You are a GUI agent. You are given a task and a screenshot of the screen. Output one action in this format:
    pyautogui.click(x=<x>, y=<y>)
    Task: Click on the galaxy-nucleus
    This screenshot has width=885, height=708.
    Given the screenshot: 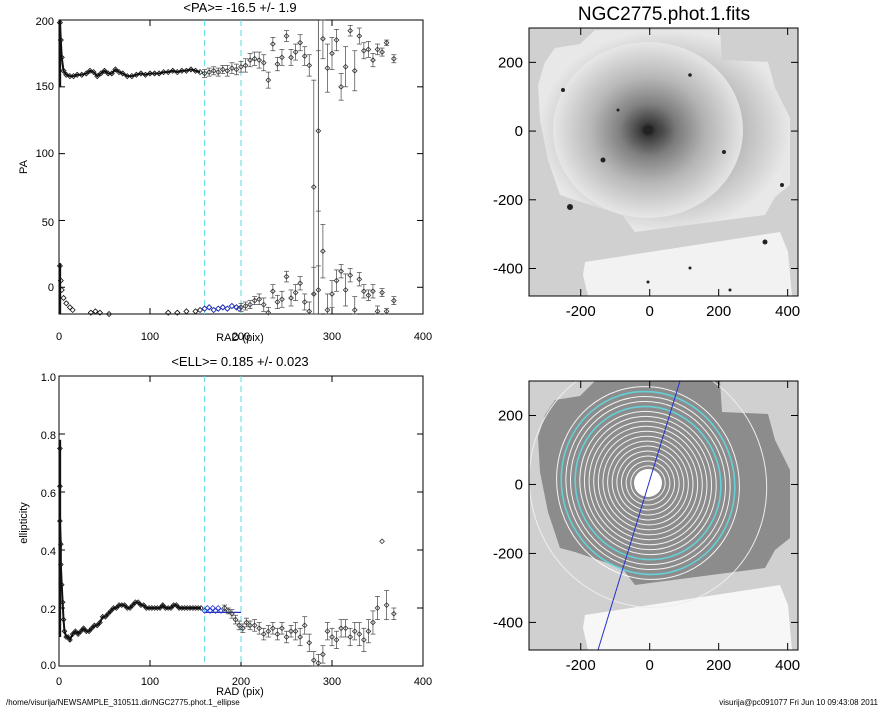 What is the action you would take?
    pyautogui.click(x=648, y=130)
    